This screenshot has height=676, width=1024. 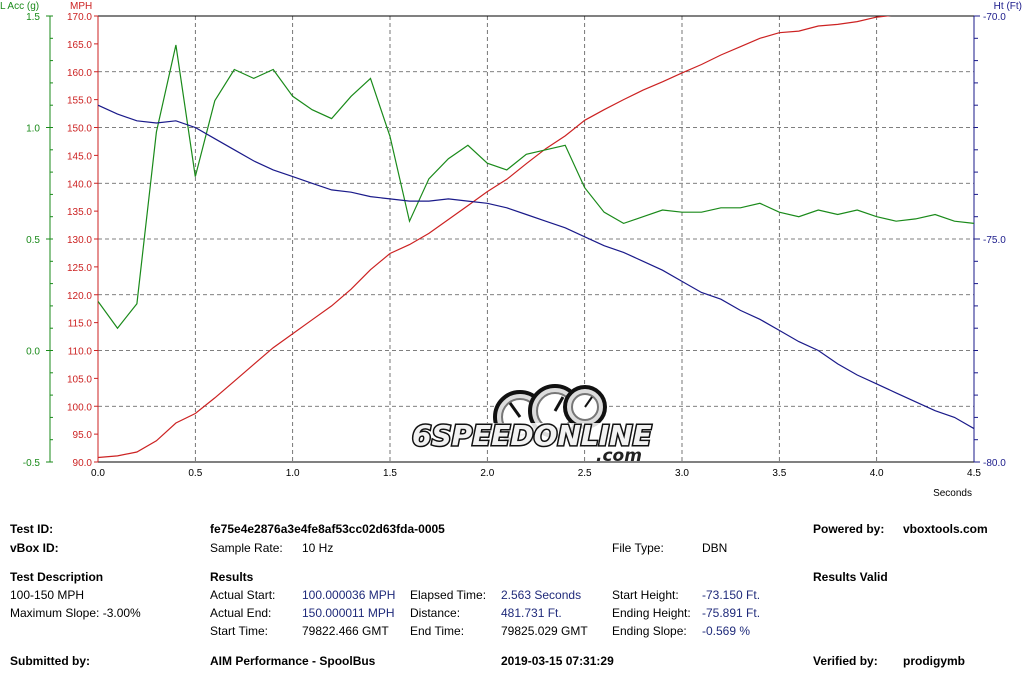 I want to click on mph-tick-label: 130.0, so click(x=79, y=240).